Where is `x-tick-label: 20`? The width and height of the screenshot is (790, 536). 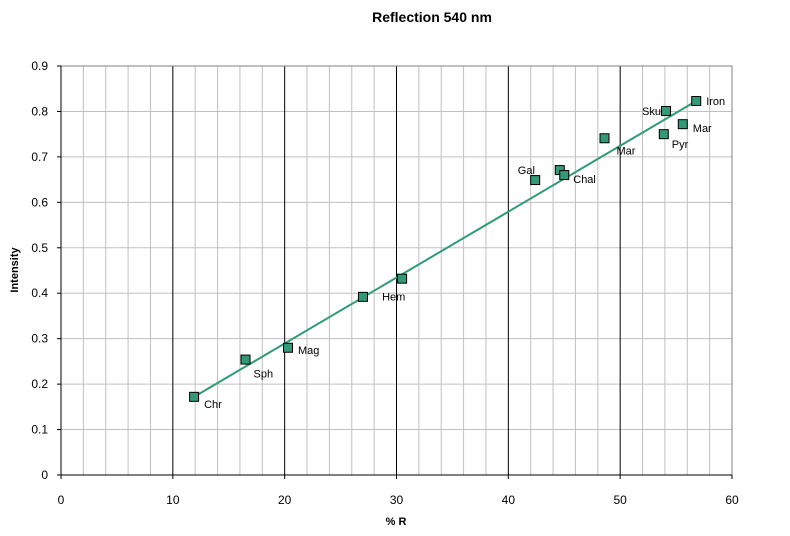
x-tick-label: 20 is located at coordinates (285, 500).